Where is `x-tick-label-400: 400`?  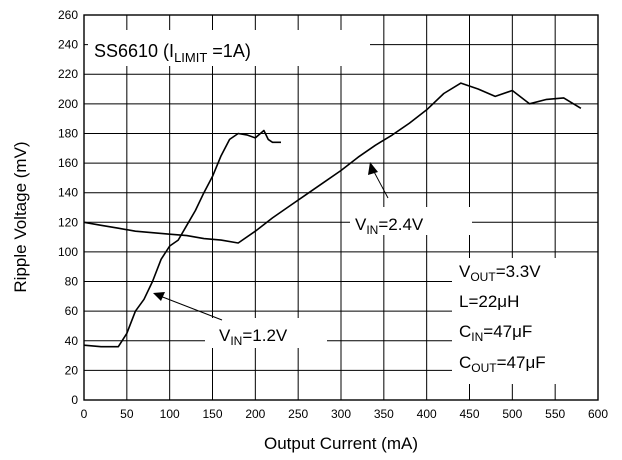 x-tick-label-400: 400 is located at coordinates (427, 414).